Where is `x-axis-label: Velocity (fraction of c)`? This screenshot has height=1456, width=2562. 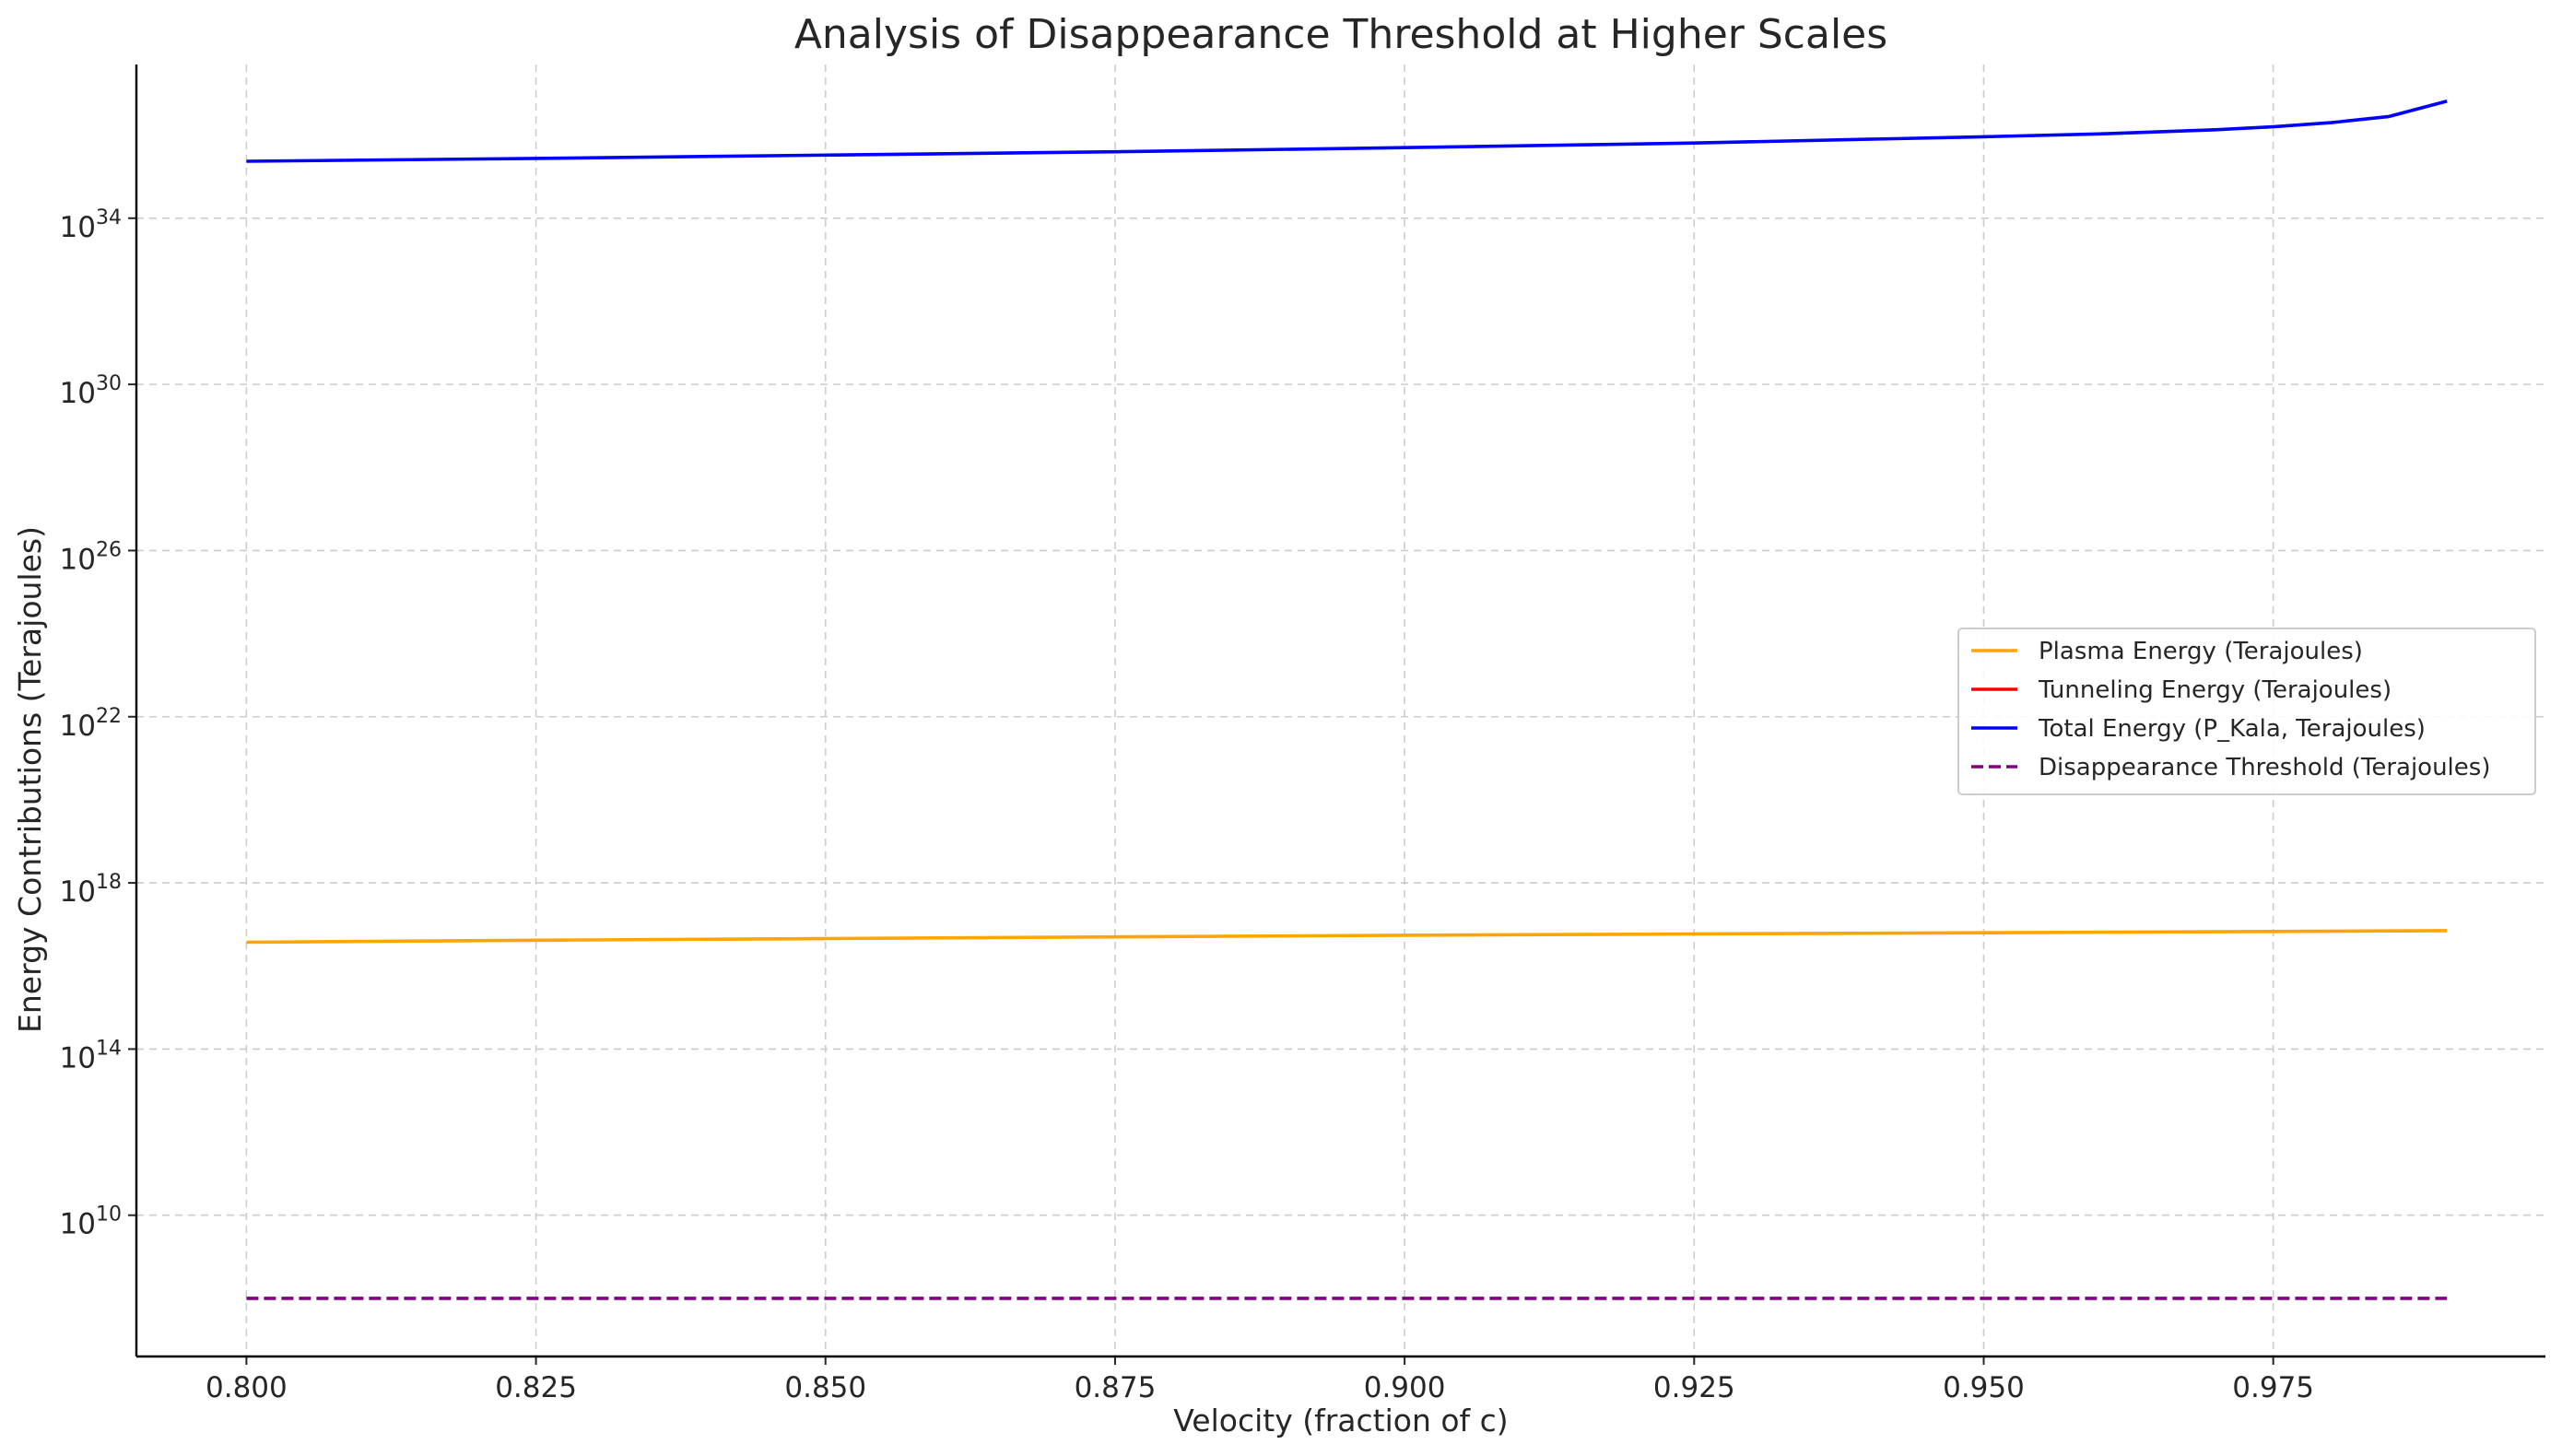
x-axis-label: Velocity (fraction of c) is located at coordinates (1341, 1420).